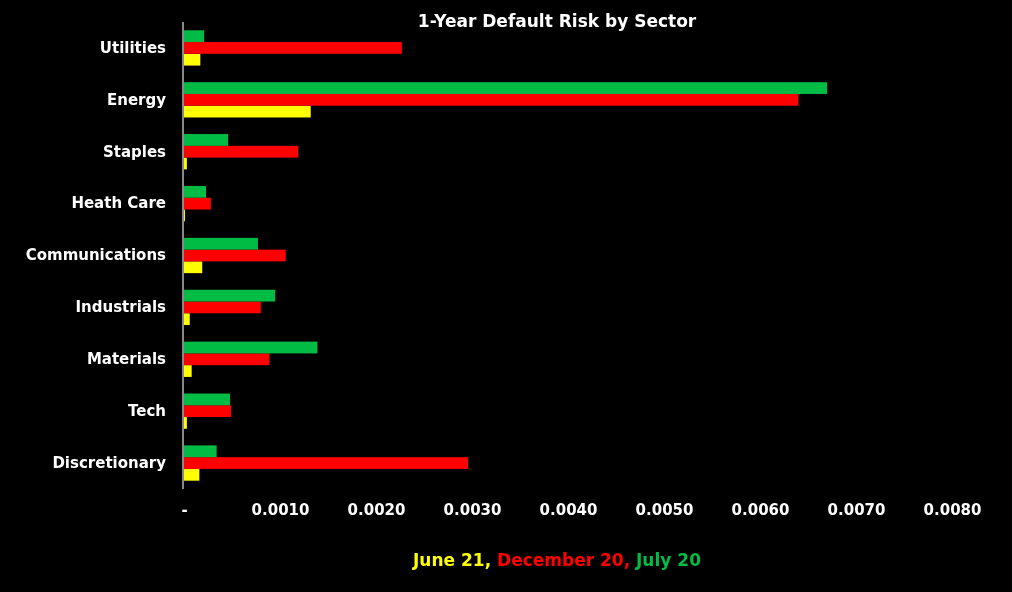 The height and width of the screenshot is (592, 1012). Describe the element at coordinates (856, 510) in the screenshot. I see `x-tick-label: 0.0070` at that location.